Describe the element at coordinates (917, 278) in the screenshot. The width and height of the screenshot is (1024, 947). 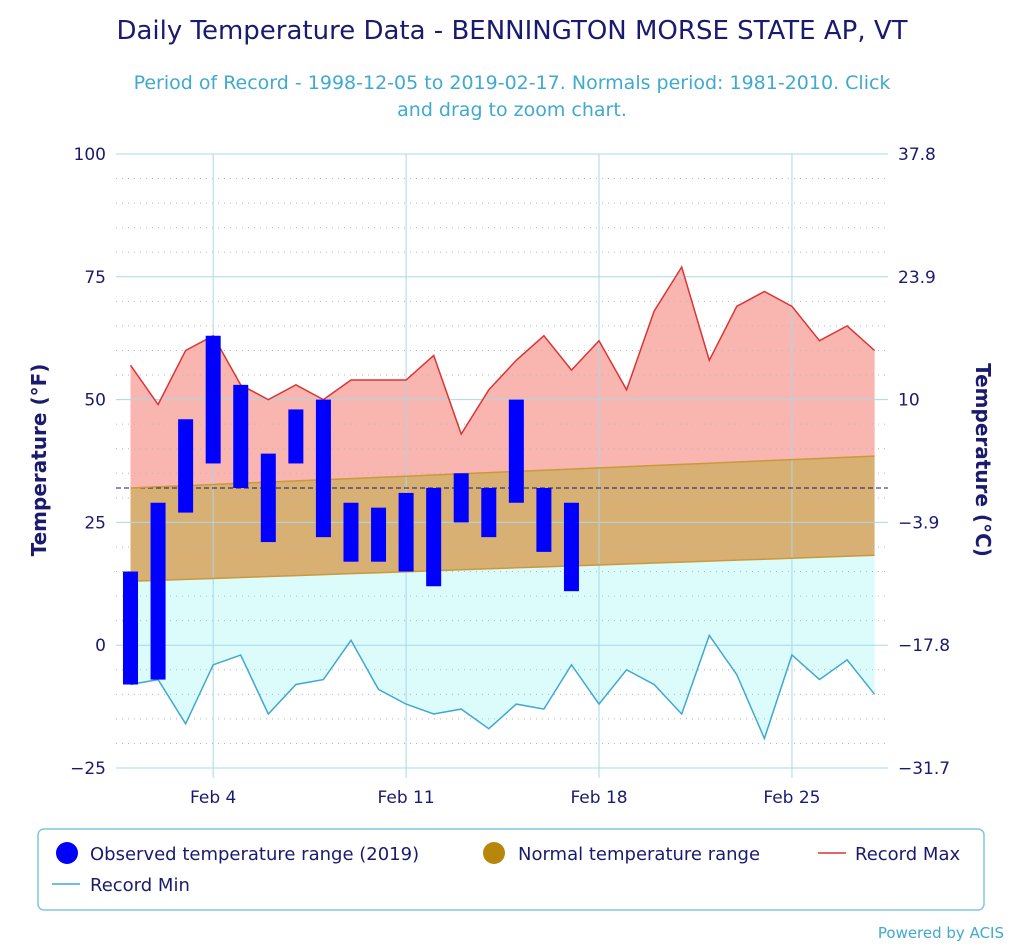
I see `y-tick-label-right: 23.9` at that location.